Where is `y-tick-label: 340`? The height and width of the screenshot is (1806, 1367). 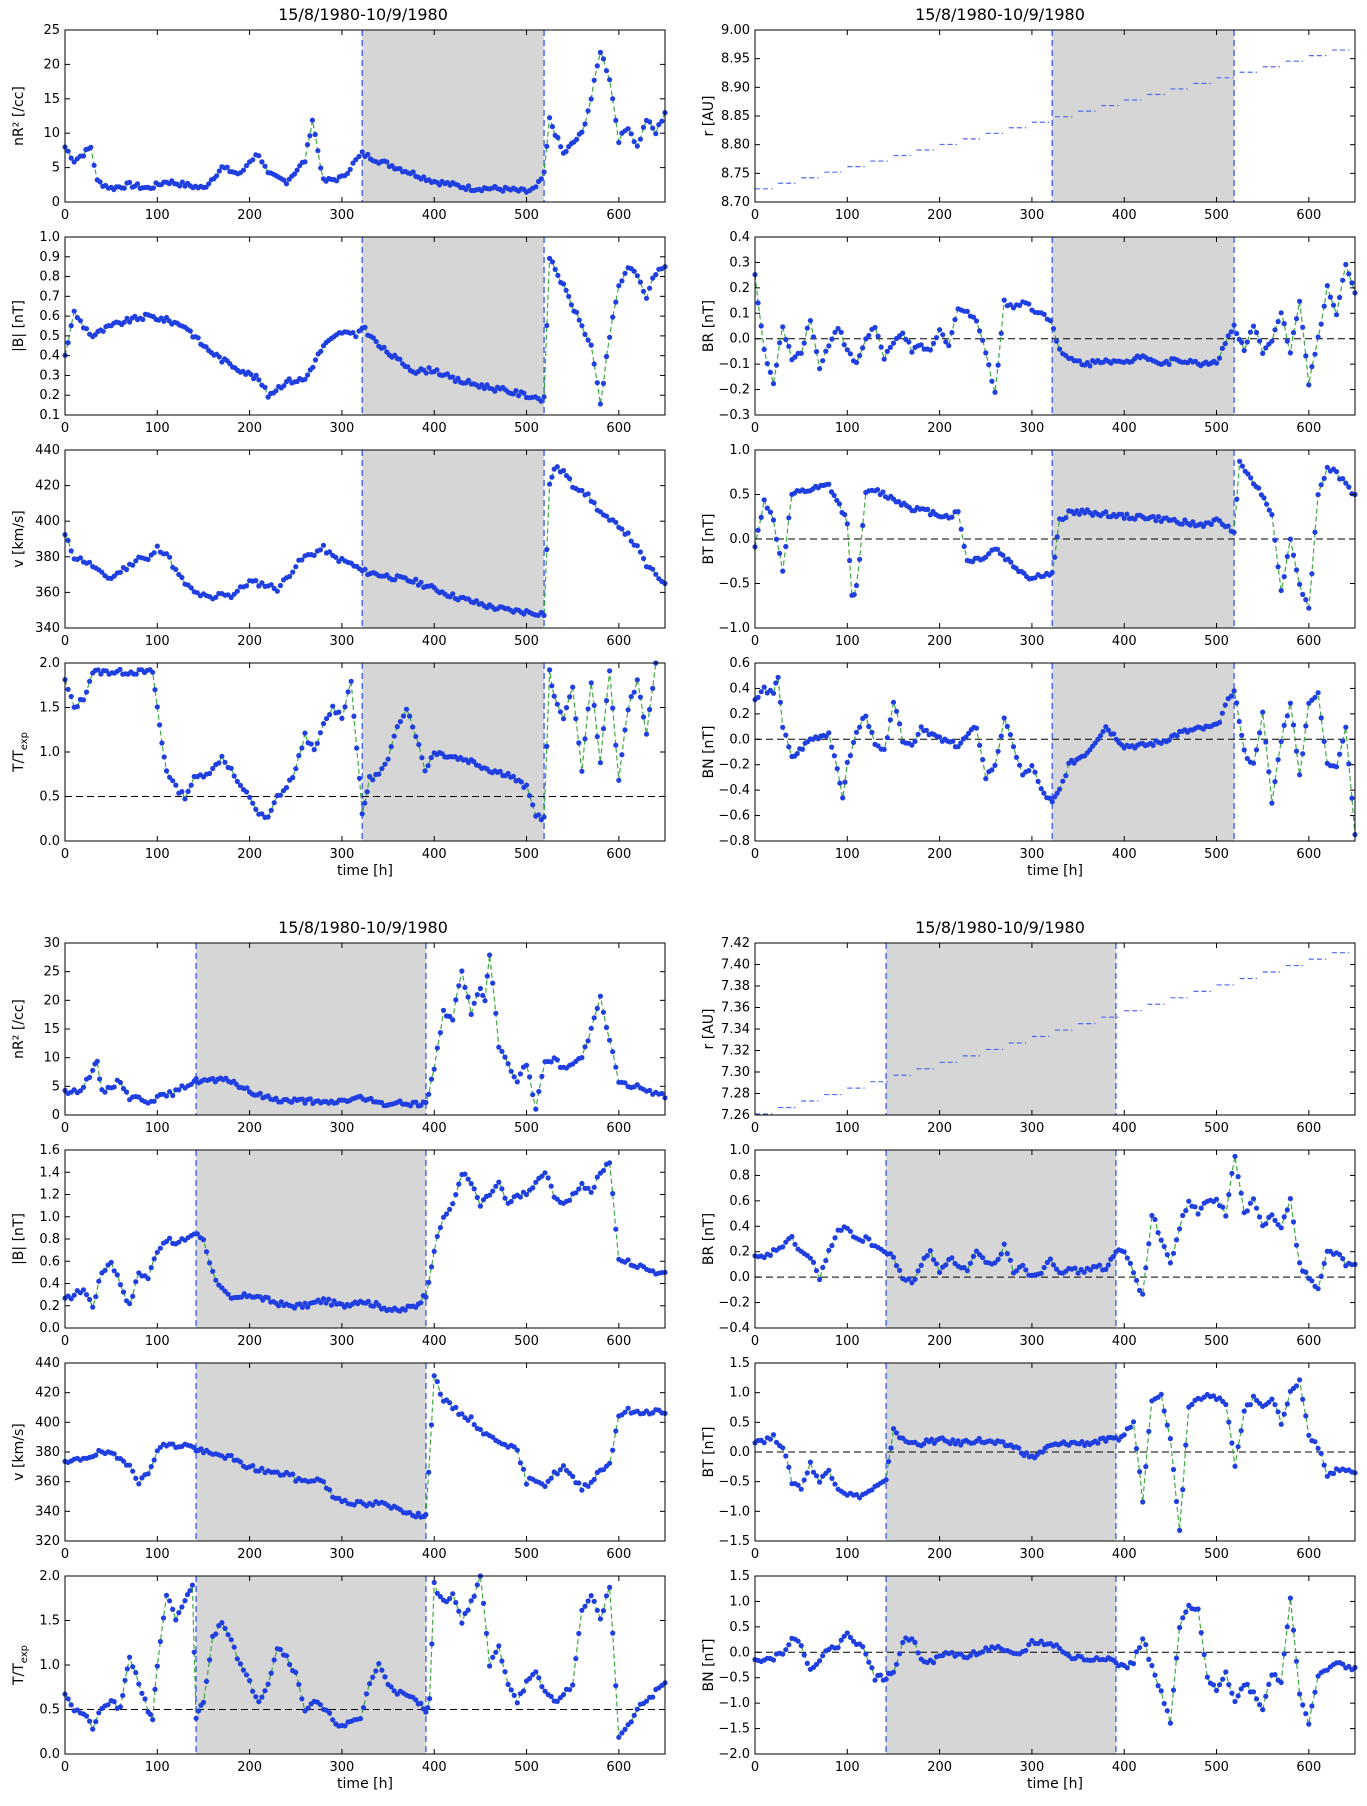
y-tick-label: 340 is located at coordinates (47, 628).